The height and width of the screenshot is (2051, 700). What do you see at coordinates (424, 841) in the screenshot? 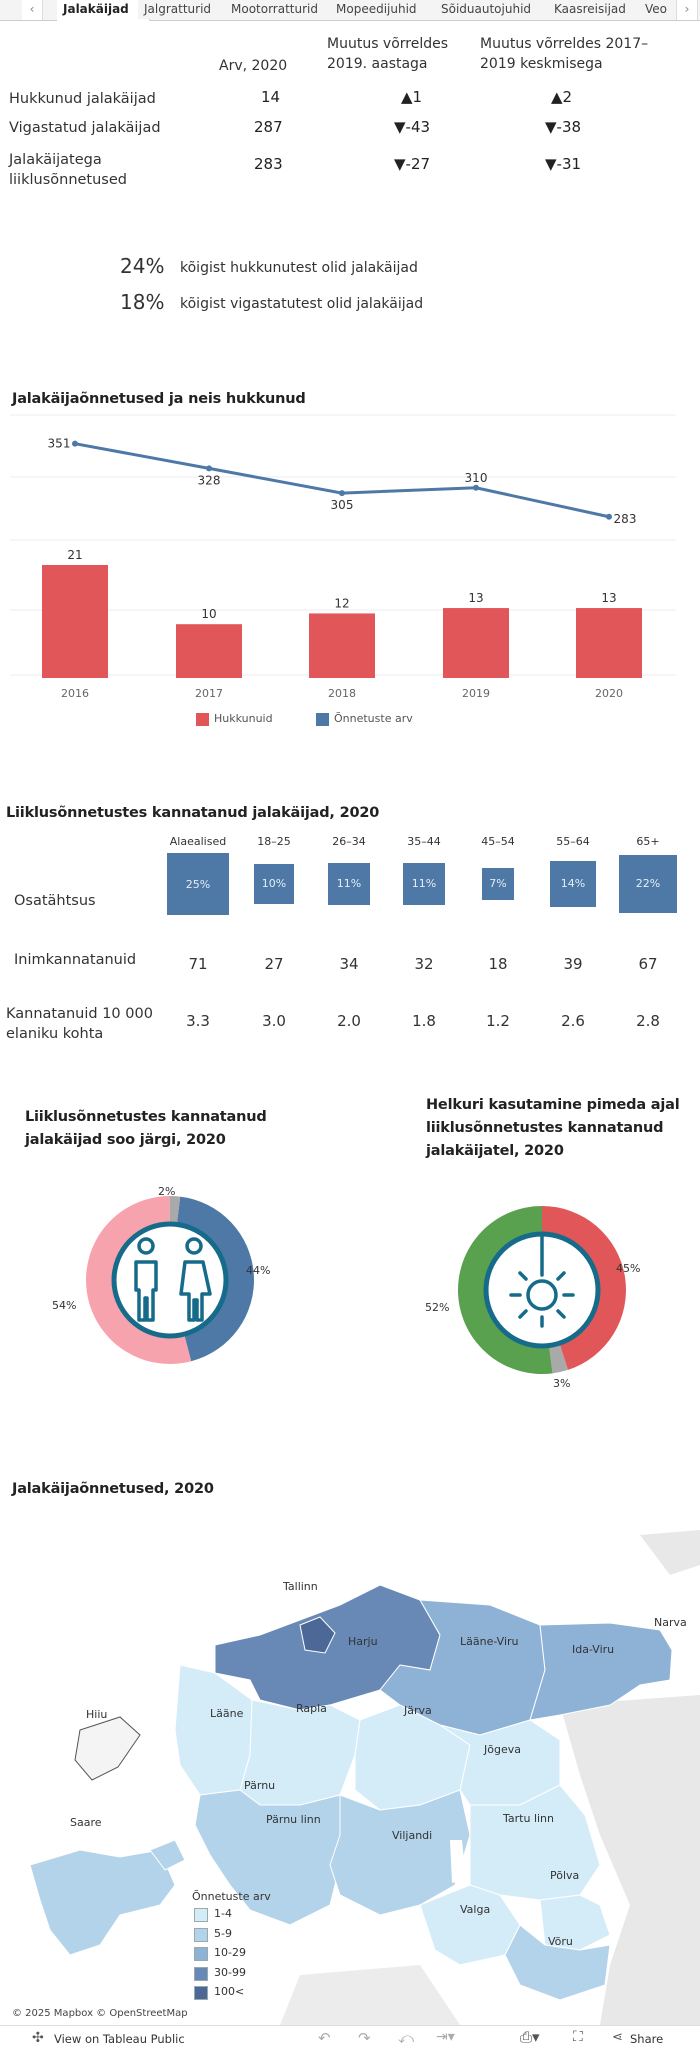
I see `age-group-header: 35–44` at bounding box center [424, 841].